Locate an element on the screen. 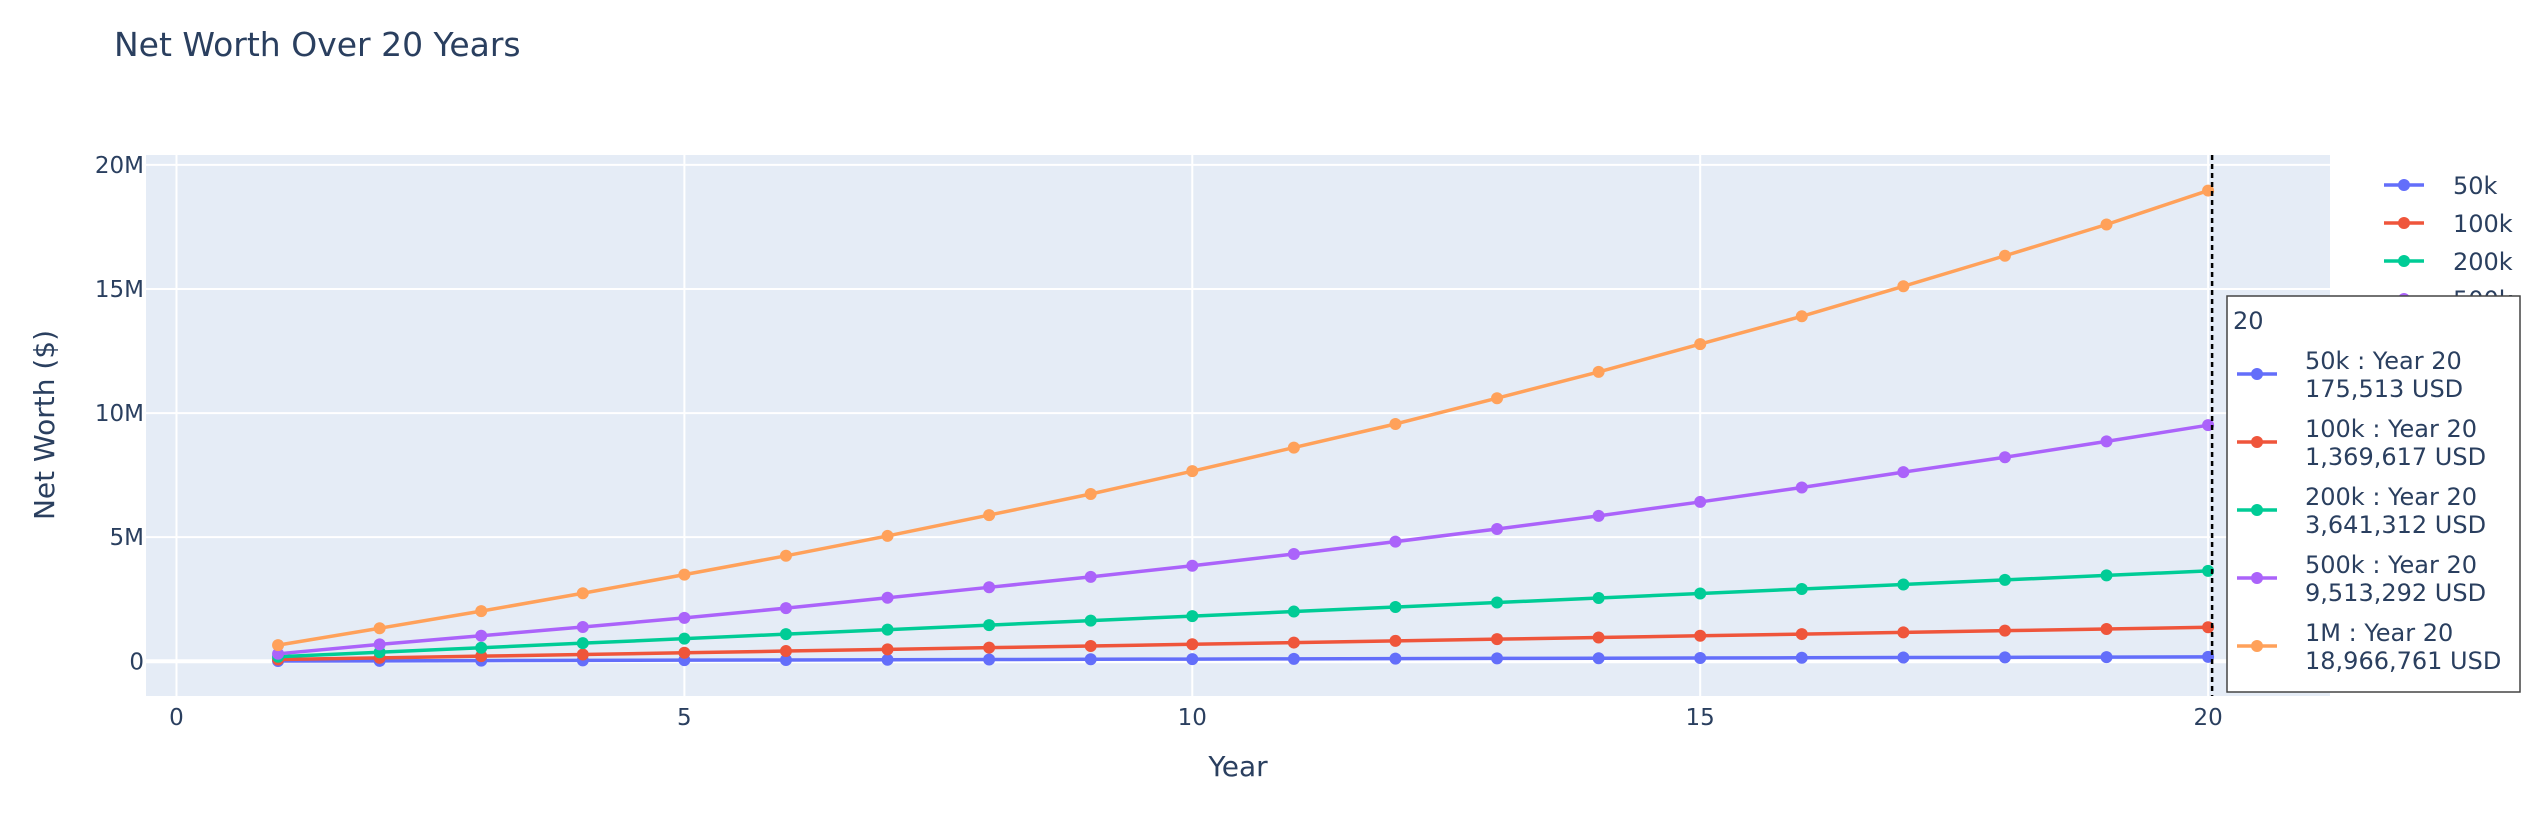 The width and height of the screenshot is (2536, 830). legend-item-50k: 50k is located at coordinates (2441, 186).